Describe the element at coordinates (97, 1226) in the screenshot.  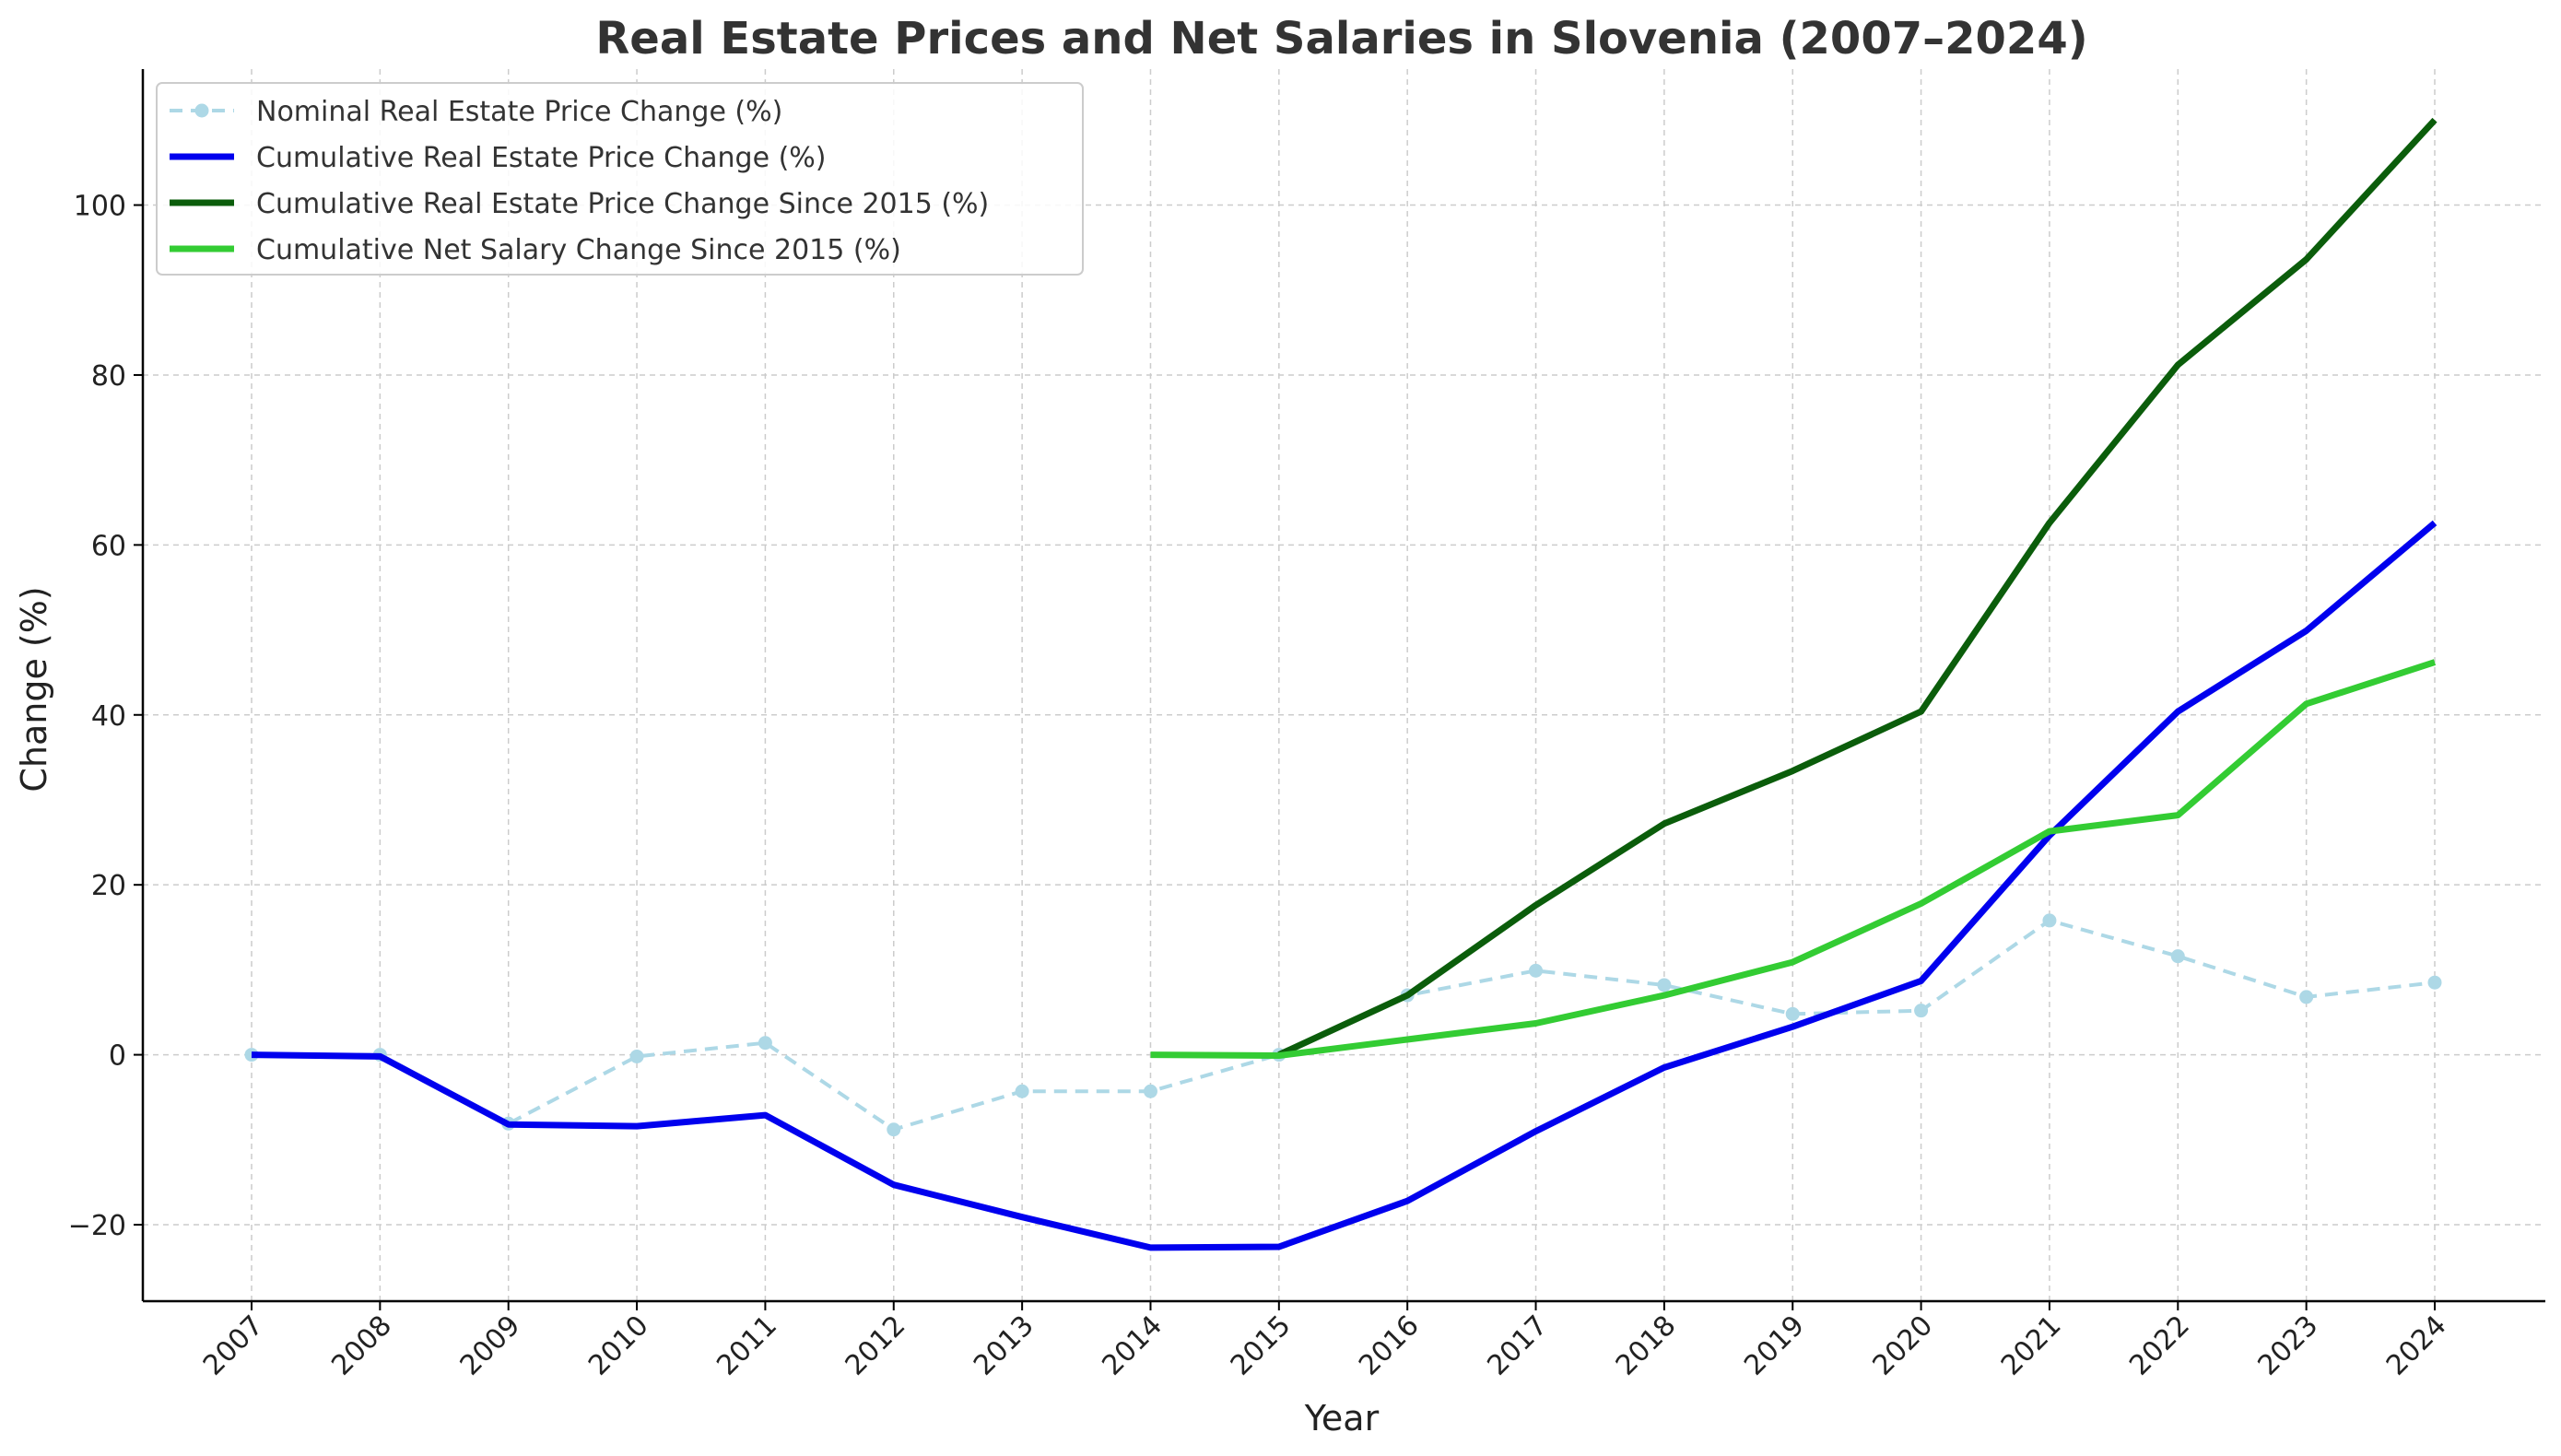
I see `y-tick-label: −20` at that location.